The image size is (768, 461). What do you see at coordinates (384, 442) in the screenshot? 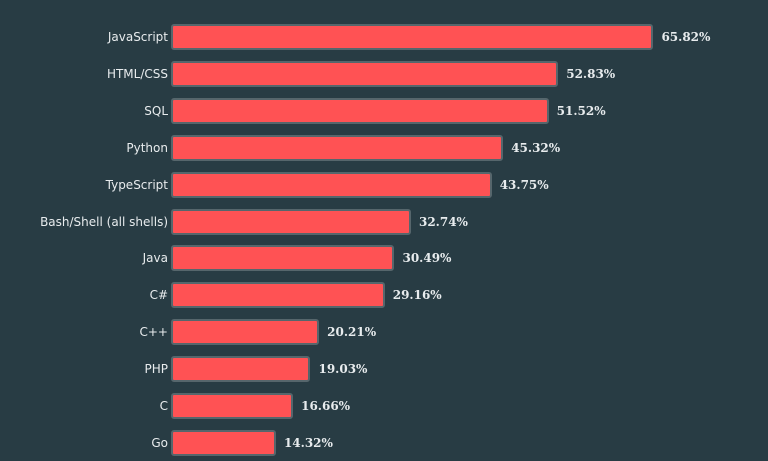
I see `chart-row: Go 14.32%` at bounding box center [384, 442].